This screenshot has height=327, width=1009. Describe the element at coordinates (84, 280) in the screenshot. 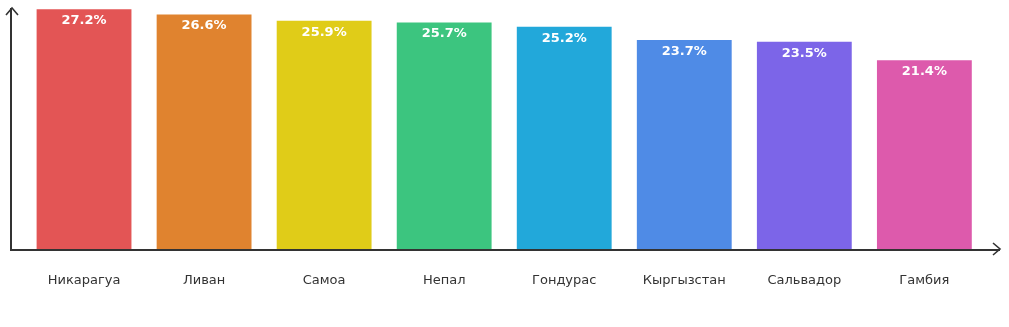

I see `x-tick-label: Никарагуа` at that location.